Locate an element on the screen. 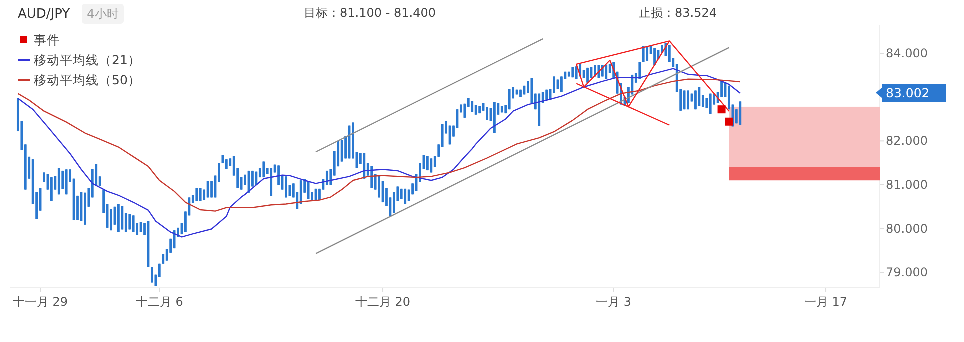 This screenshot has height=342, width=964. chart-subtitle: 4小时 is located at coordinates (103, 14).